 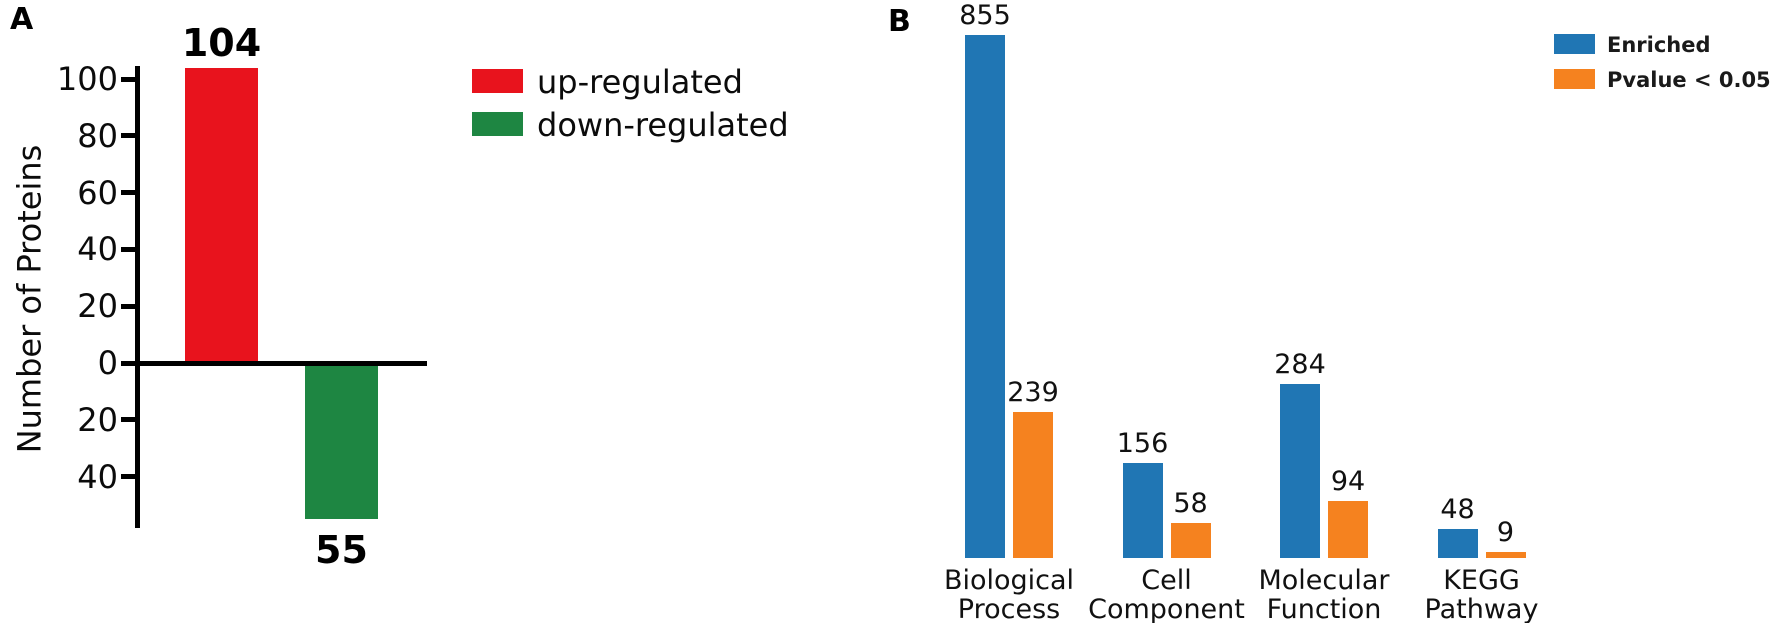 What do you see at coordinates (985, 15) in the screenshot?
I see `panel-b-bar-value-label: 855` at bounding box center [985, 15].